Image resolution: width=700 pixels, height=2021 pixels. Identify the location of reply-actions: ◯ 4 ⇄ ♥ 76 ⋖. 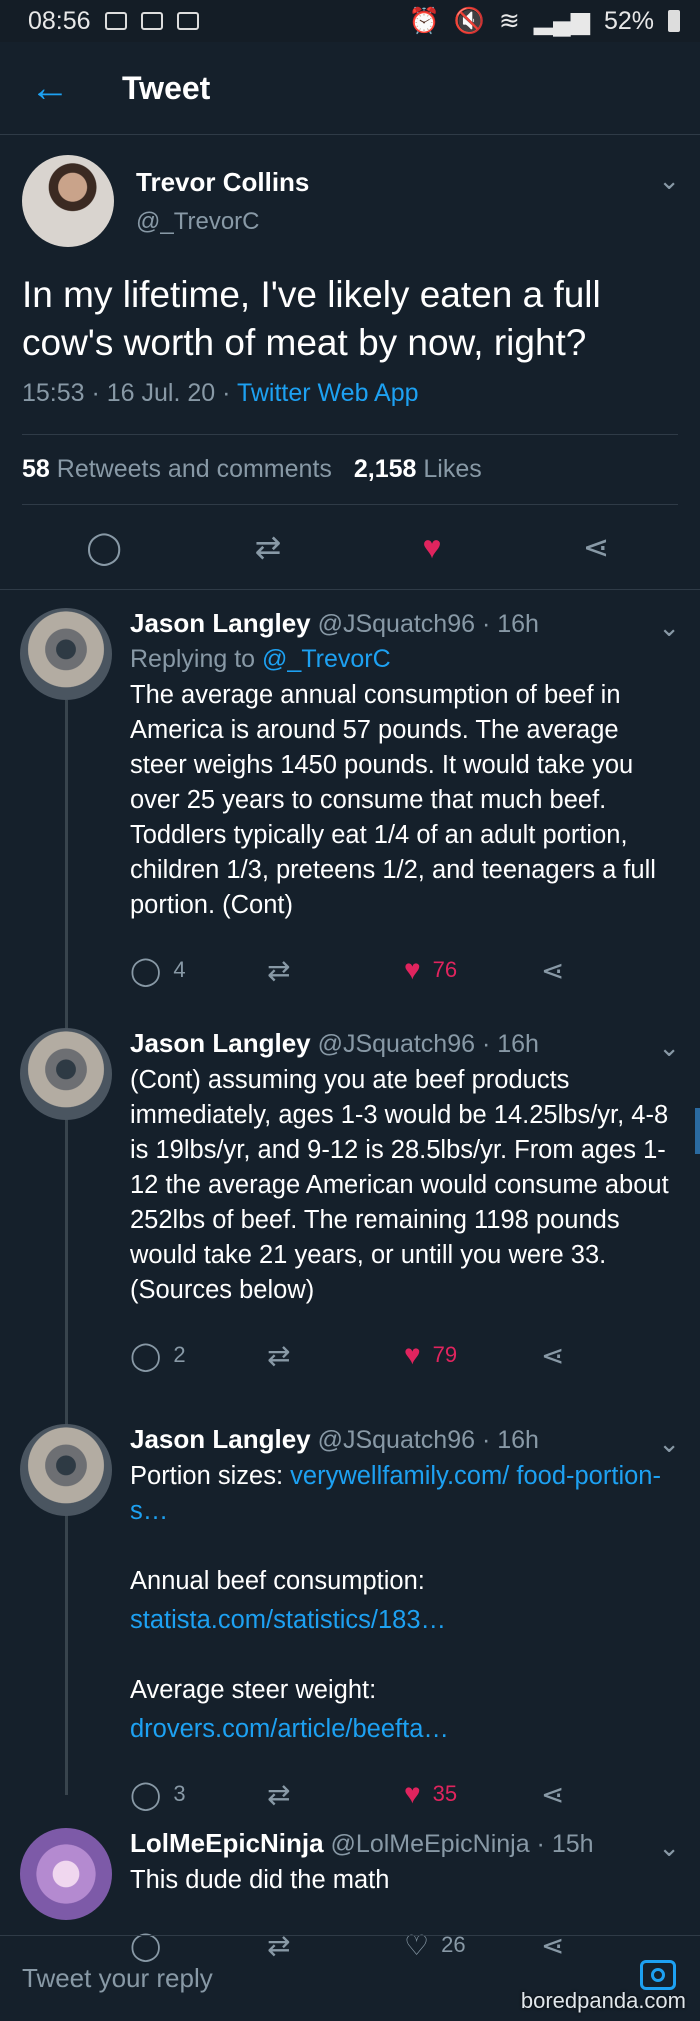
(404, 970).